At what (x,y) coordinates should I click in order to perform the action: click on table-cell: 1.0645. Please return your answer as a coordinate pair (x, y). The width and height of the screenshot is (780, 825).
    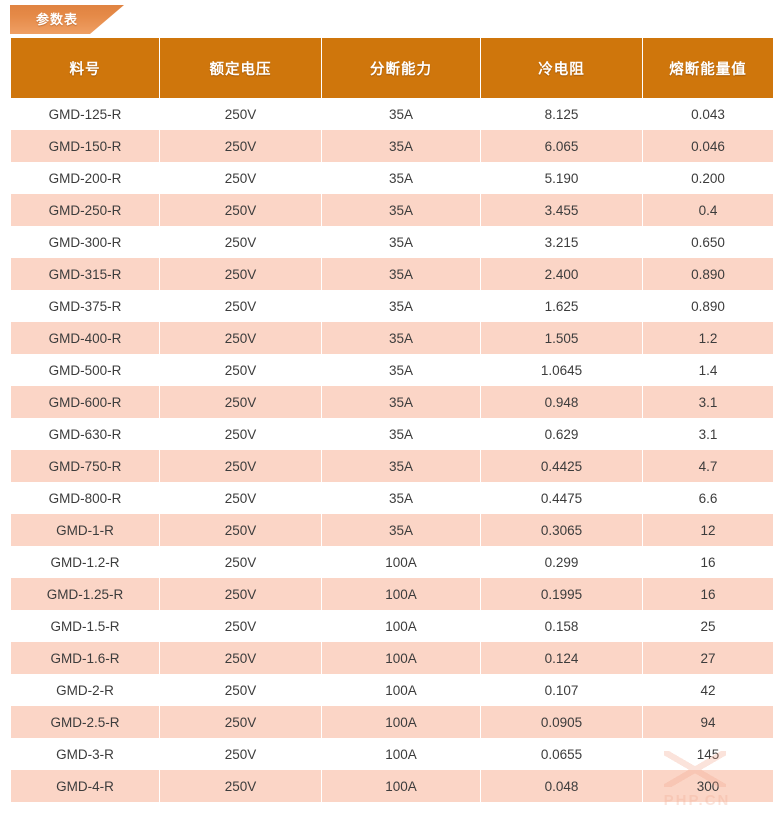
    Looking at the image, I should click on (561, 370).